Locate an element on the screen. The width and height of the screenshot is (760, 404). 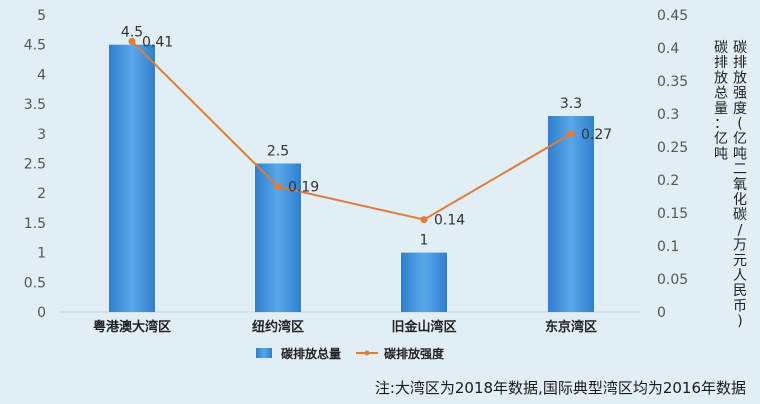
left-tick-label: 4.5 is located at coordinates (35, 46).